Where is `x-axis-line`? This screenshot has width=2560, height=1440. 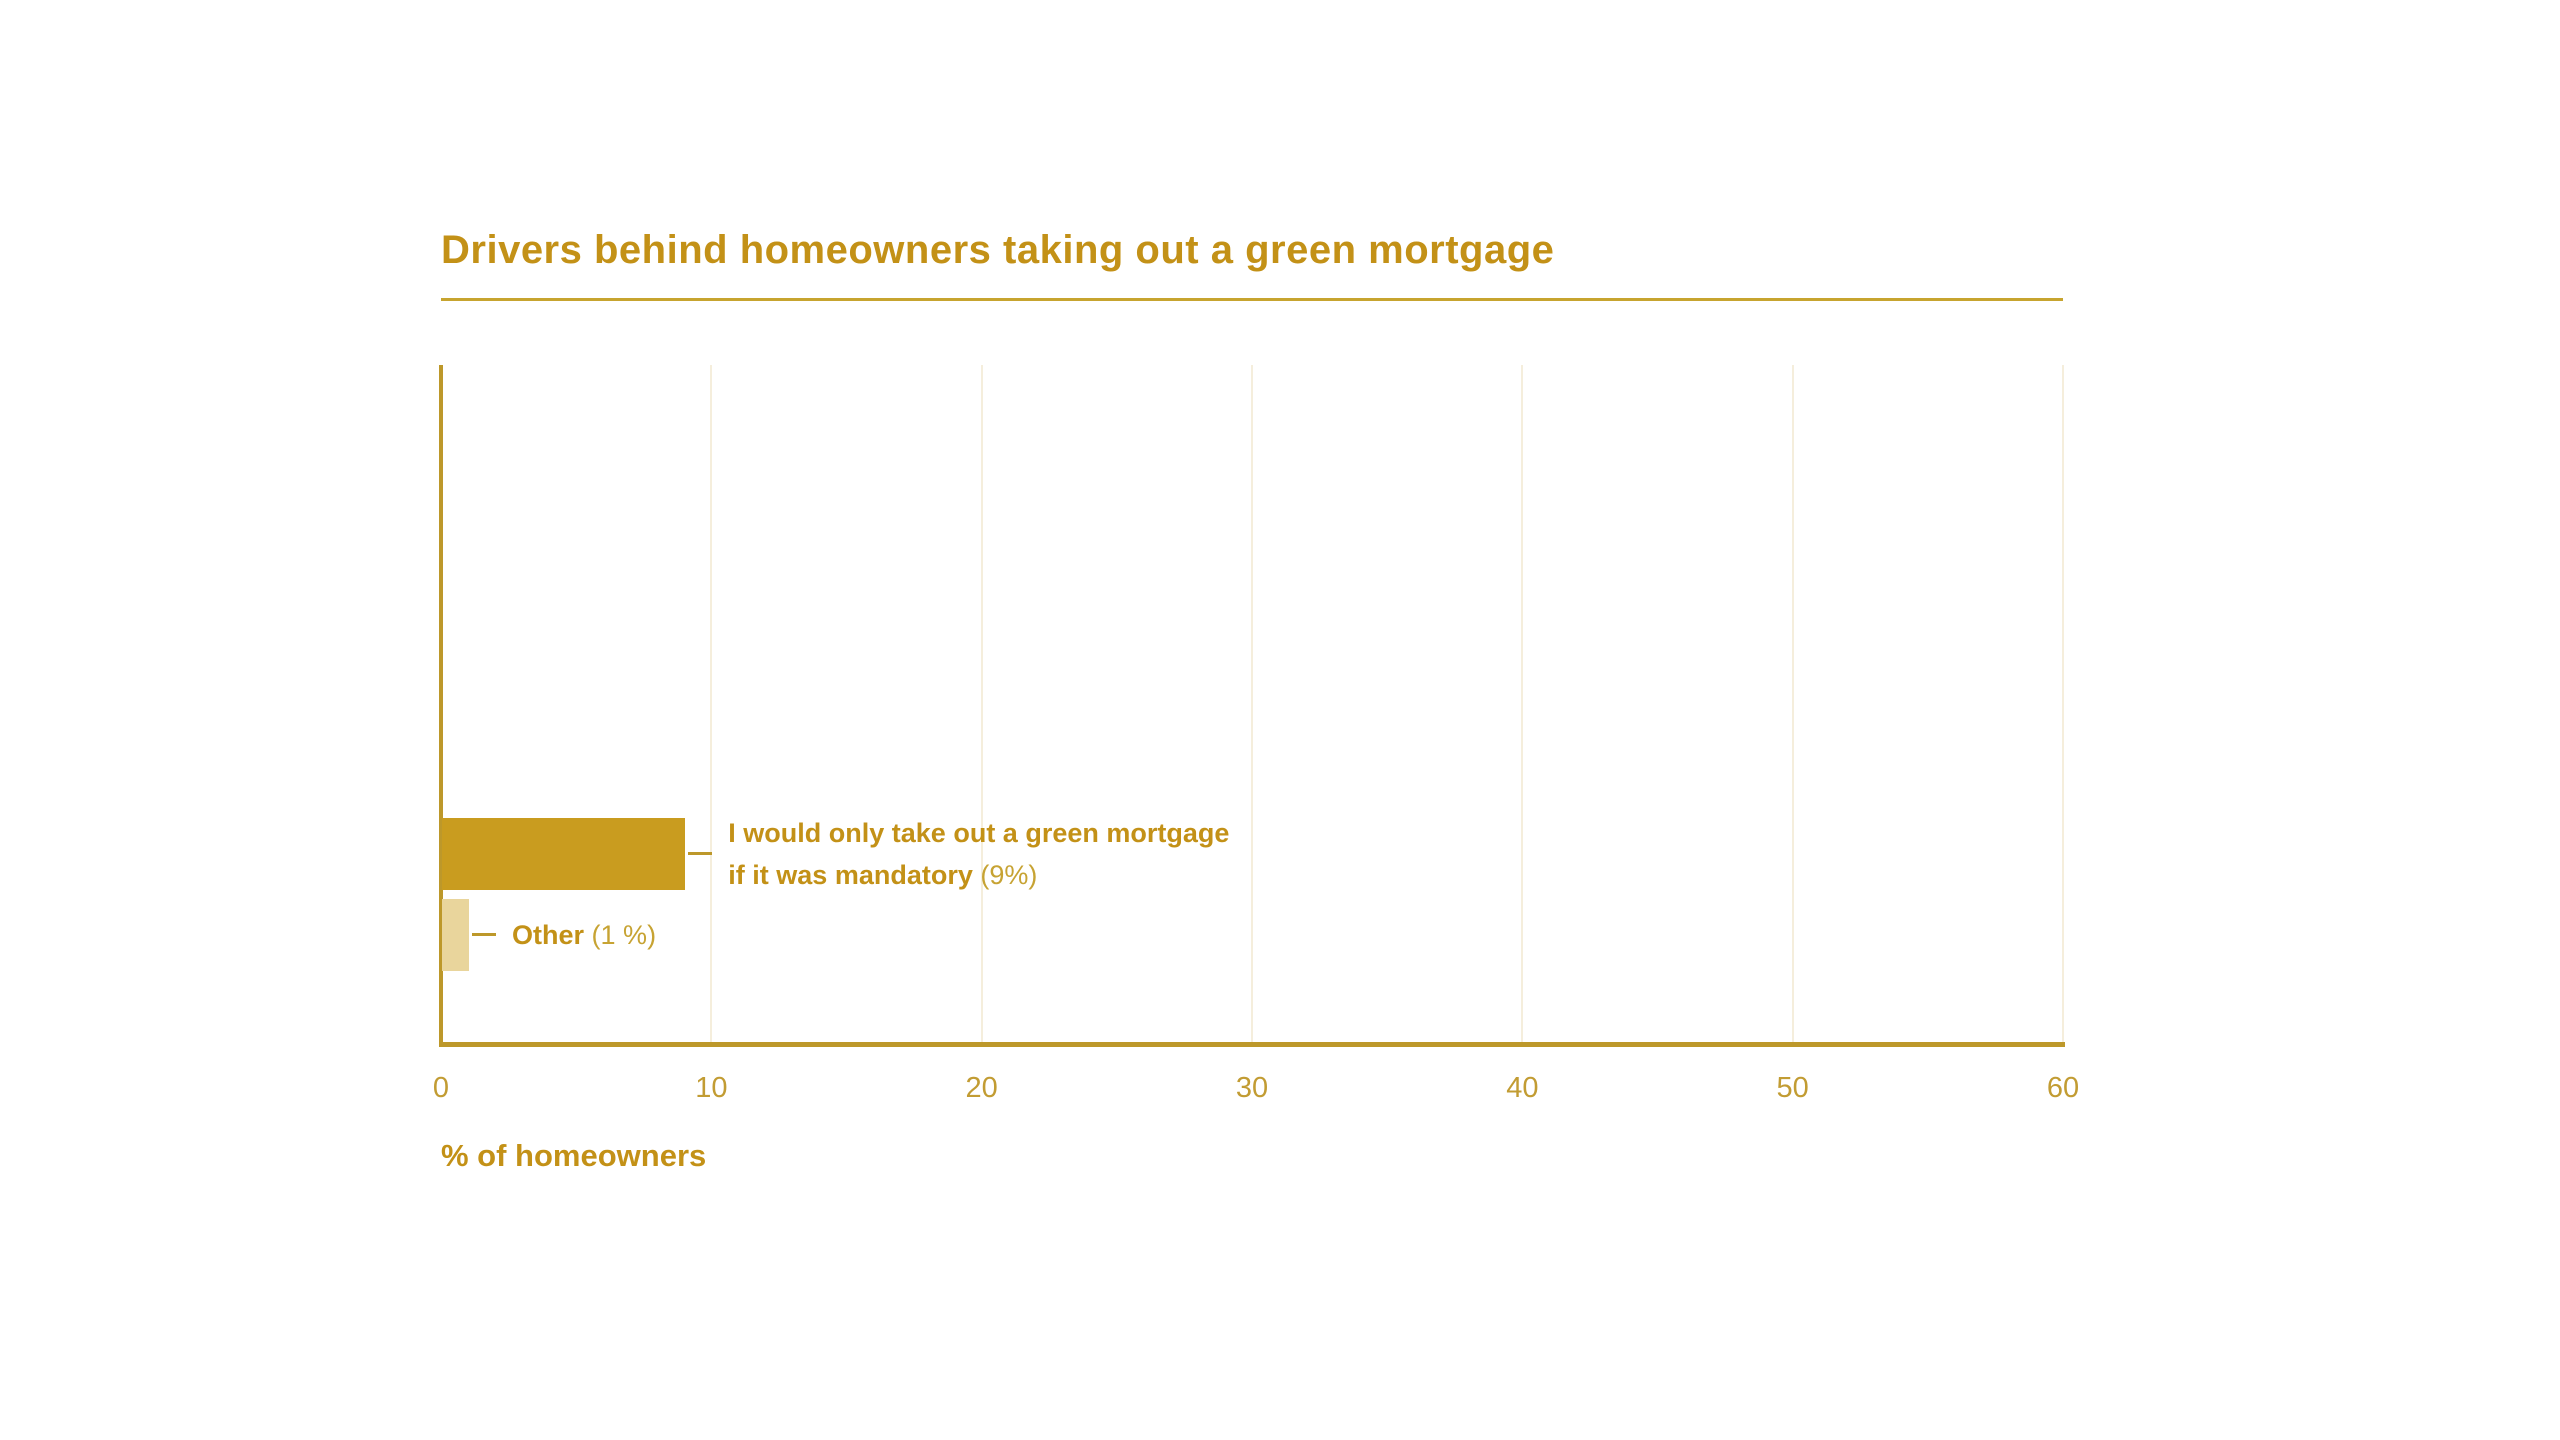
x-axis-line is located at coordinates (1252, 1044).